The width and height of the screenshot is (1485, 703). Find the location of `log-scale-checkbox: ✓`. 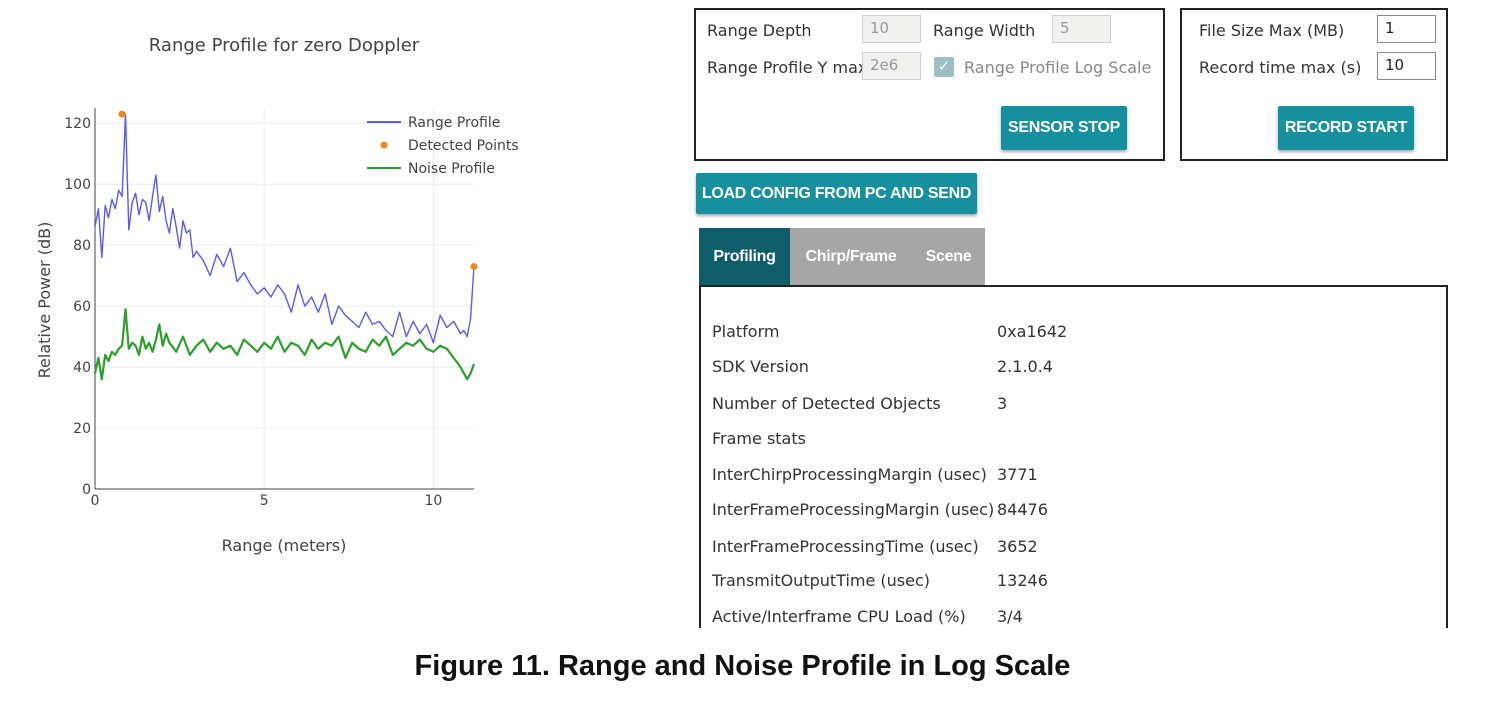

log-scale-checkbox: ✓ is located at coordinates (944, 67).